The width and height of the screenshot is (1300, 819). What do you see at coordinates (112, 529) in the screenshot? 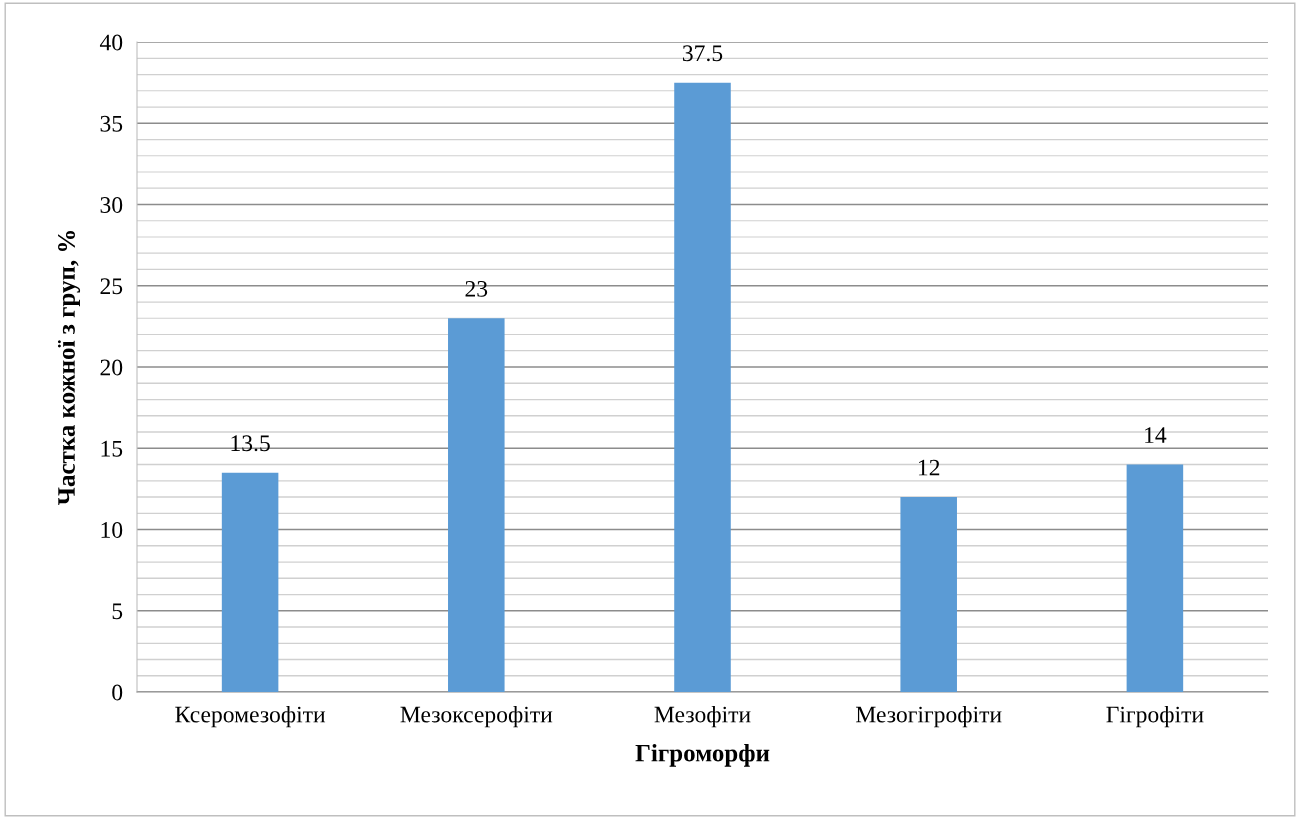
I see `y-tick-label: 10` at bounding box center [112, 529].